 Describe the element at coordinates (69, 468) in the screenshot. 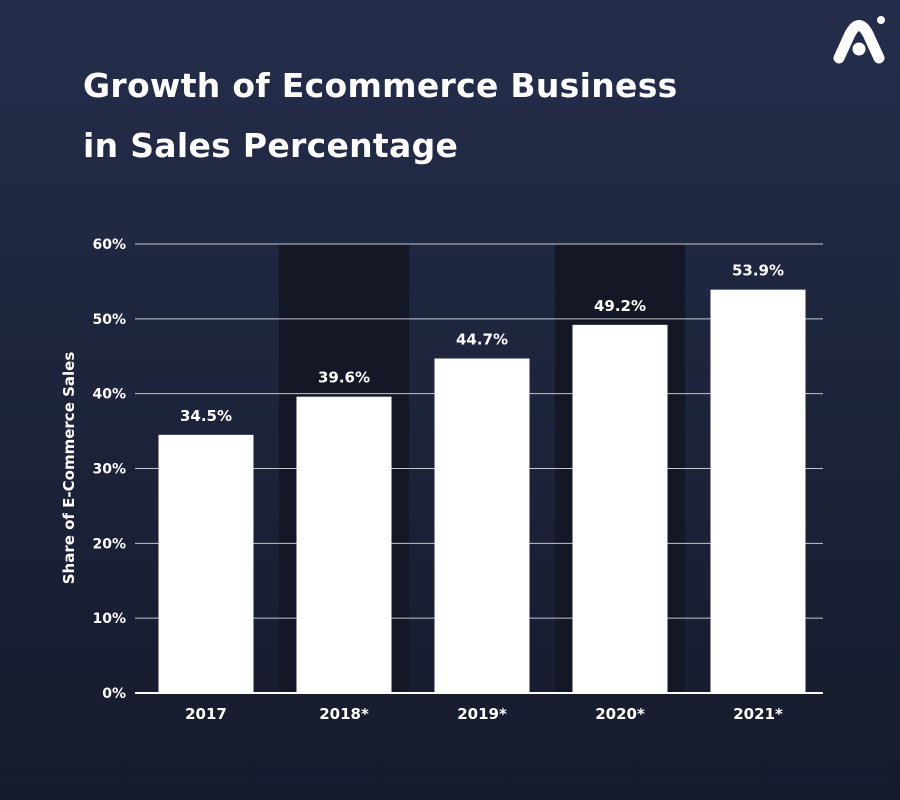

I see `y-axis-title: Share of E-Commerce Sales` at that location.